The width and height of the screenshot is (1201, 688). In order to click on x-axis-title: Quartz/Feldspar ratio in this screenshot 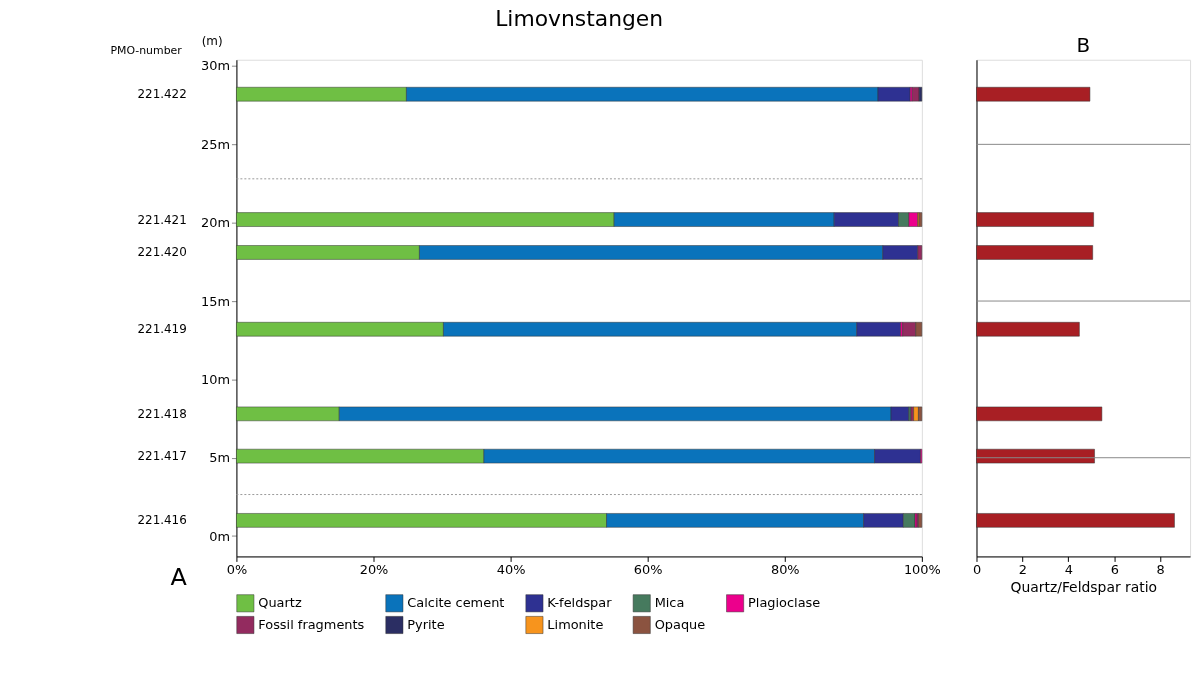, I will do `click(1084, 586)`.